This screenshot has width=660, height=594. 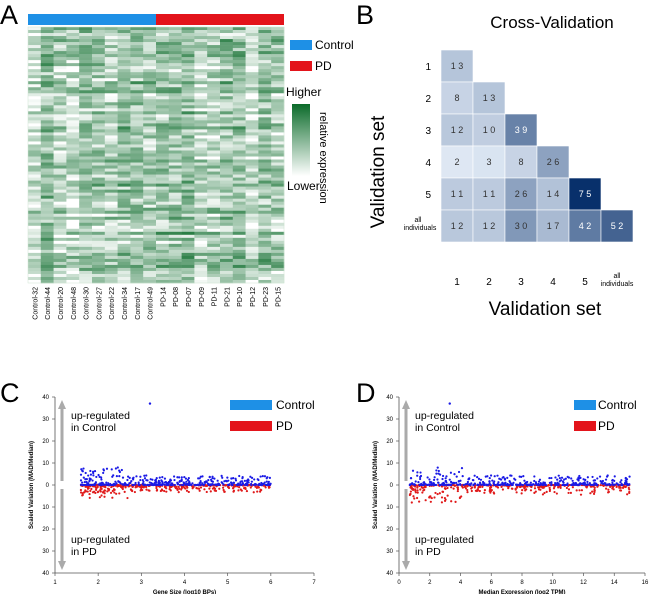 I want to click on cv-cell-label: 7 5, so click(x=585, y=194).